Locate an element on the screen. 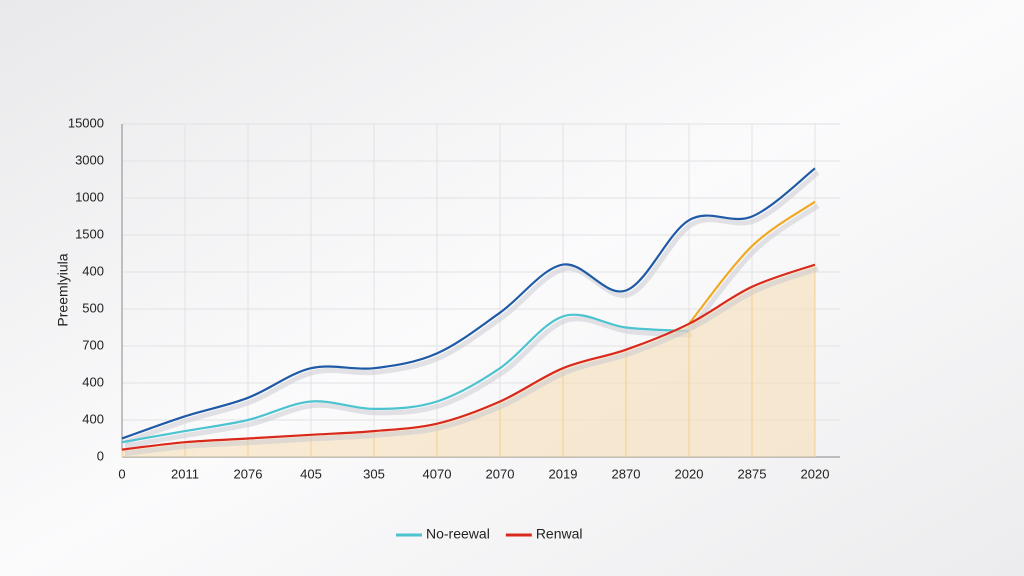 This screenshot has width=1024, height=576. x-tick-label: 2870 is located at coordinates (626, 473).